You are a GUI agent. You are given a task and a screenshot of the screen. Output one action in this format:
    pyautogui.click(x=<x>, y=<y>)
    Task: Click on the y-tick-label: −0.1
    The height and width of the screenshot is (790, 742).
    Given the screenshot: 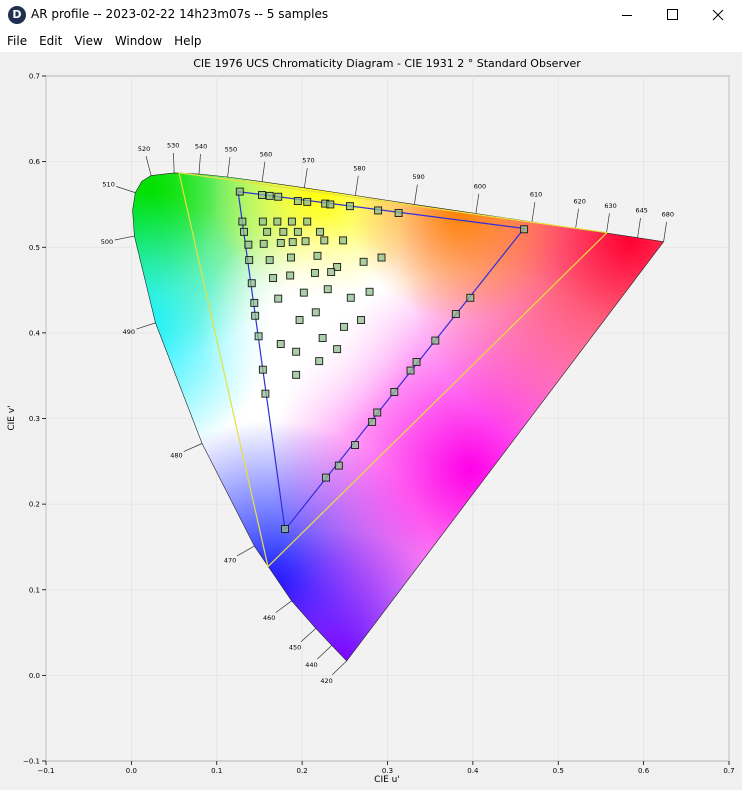 What is the action you would take?
    pyautogui.click(x=31, y=762)
    